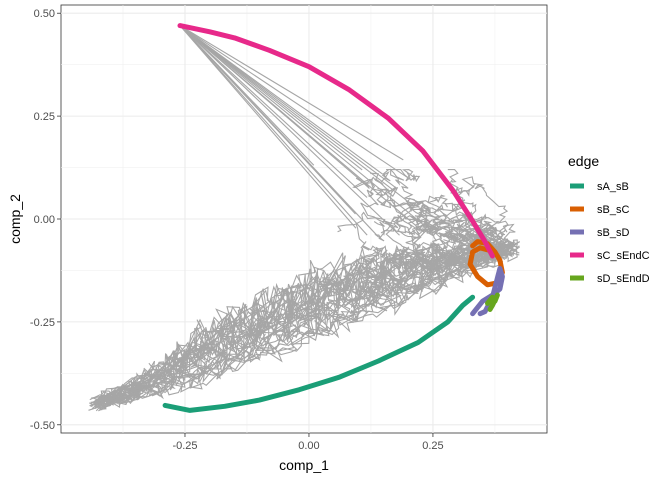  I want to click on y-tick-label: -0.25, so click(42, 323).